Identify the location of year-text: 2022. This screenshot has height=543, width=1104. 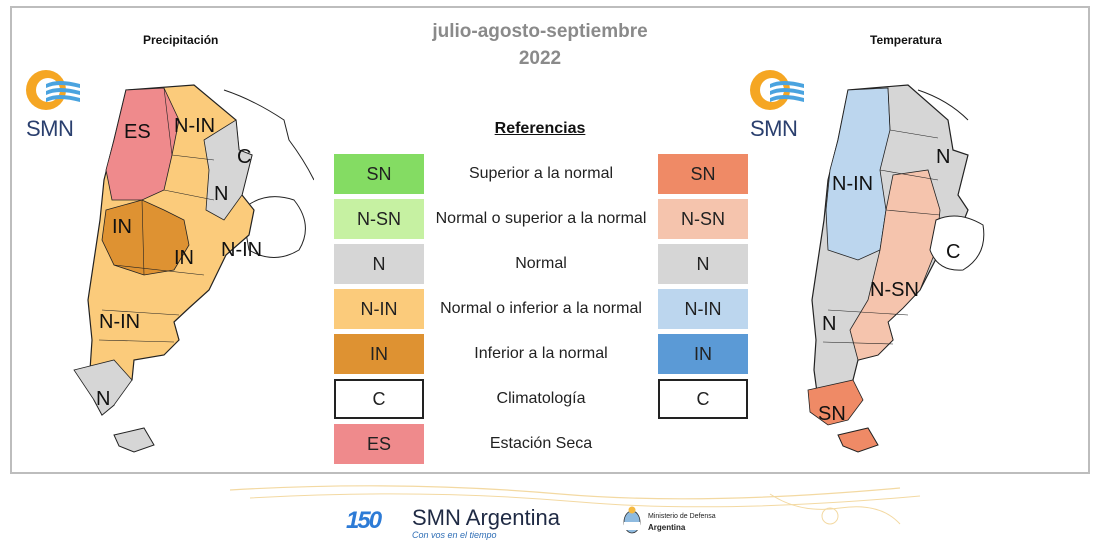
(540, 58).